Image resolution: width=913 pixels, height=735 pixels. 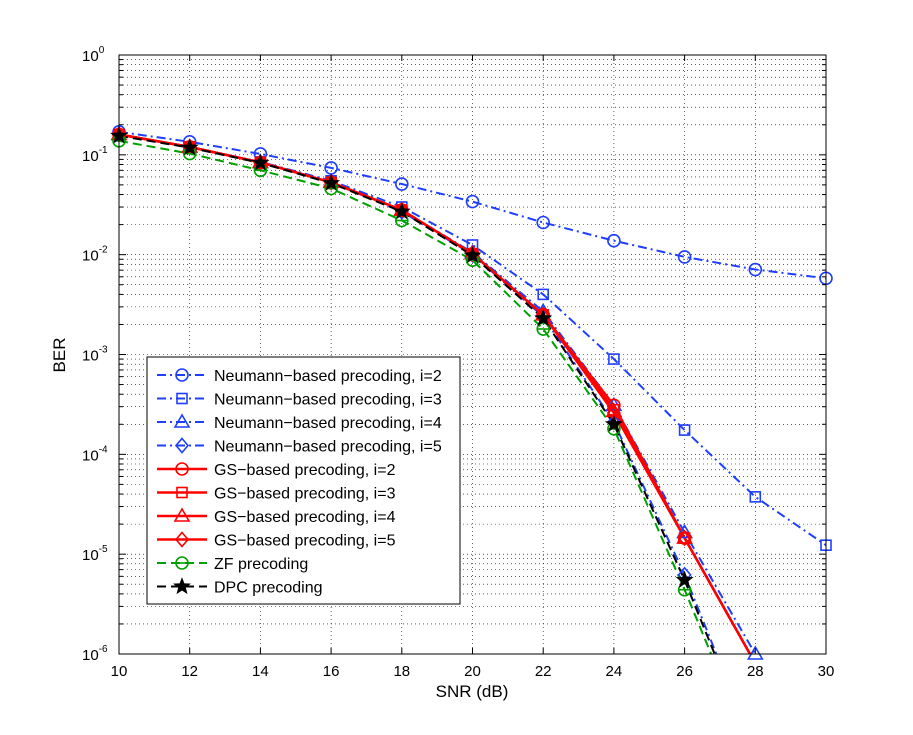 I want to click on x-tick-label: 22, so click(x=543, y=671).